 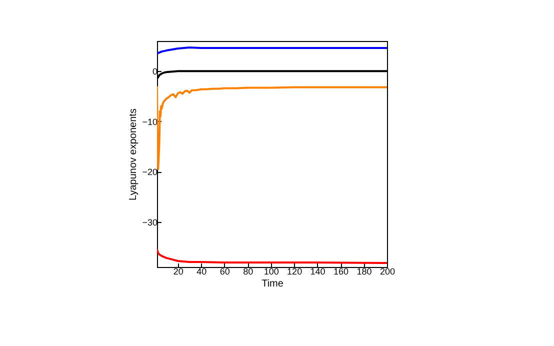 I want to click on x-axis-title: Time, so click(x=273, y=284).